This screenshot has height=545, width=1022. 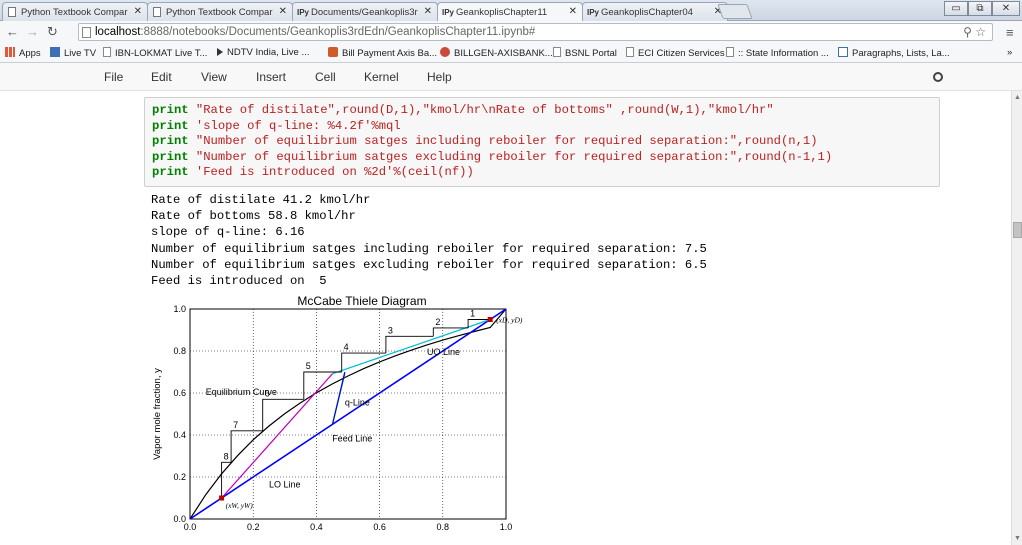 I want to click on bookmark-item: BSNL Portal, so click(x=585, y=53).